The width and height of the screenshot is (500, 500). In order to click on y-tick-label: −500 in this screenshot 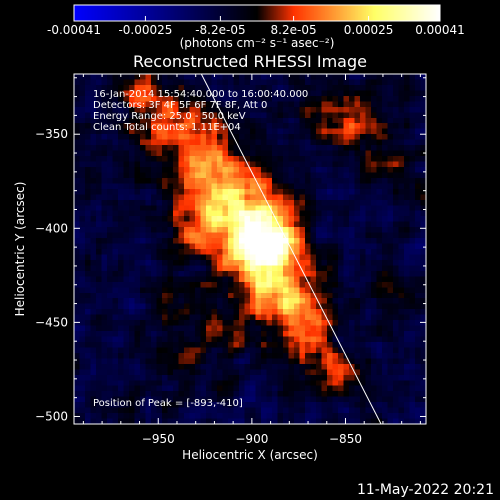, I will do `click(51, 416)`.